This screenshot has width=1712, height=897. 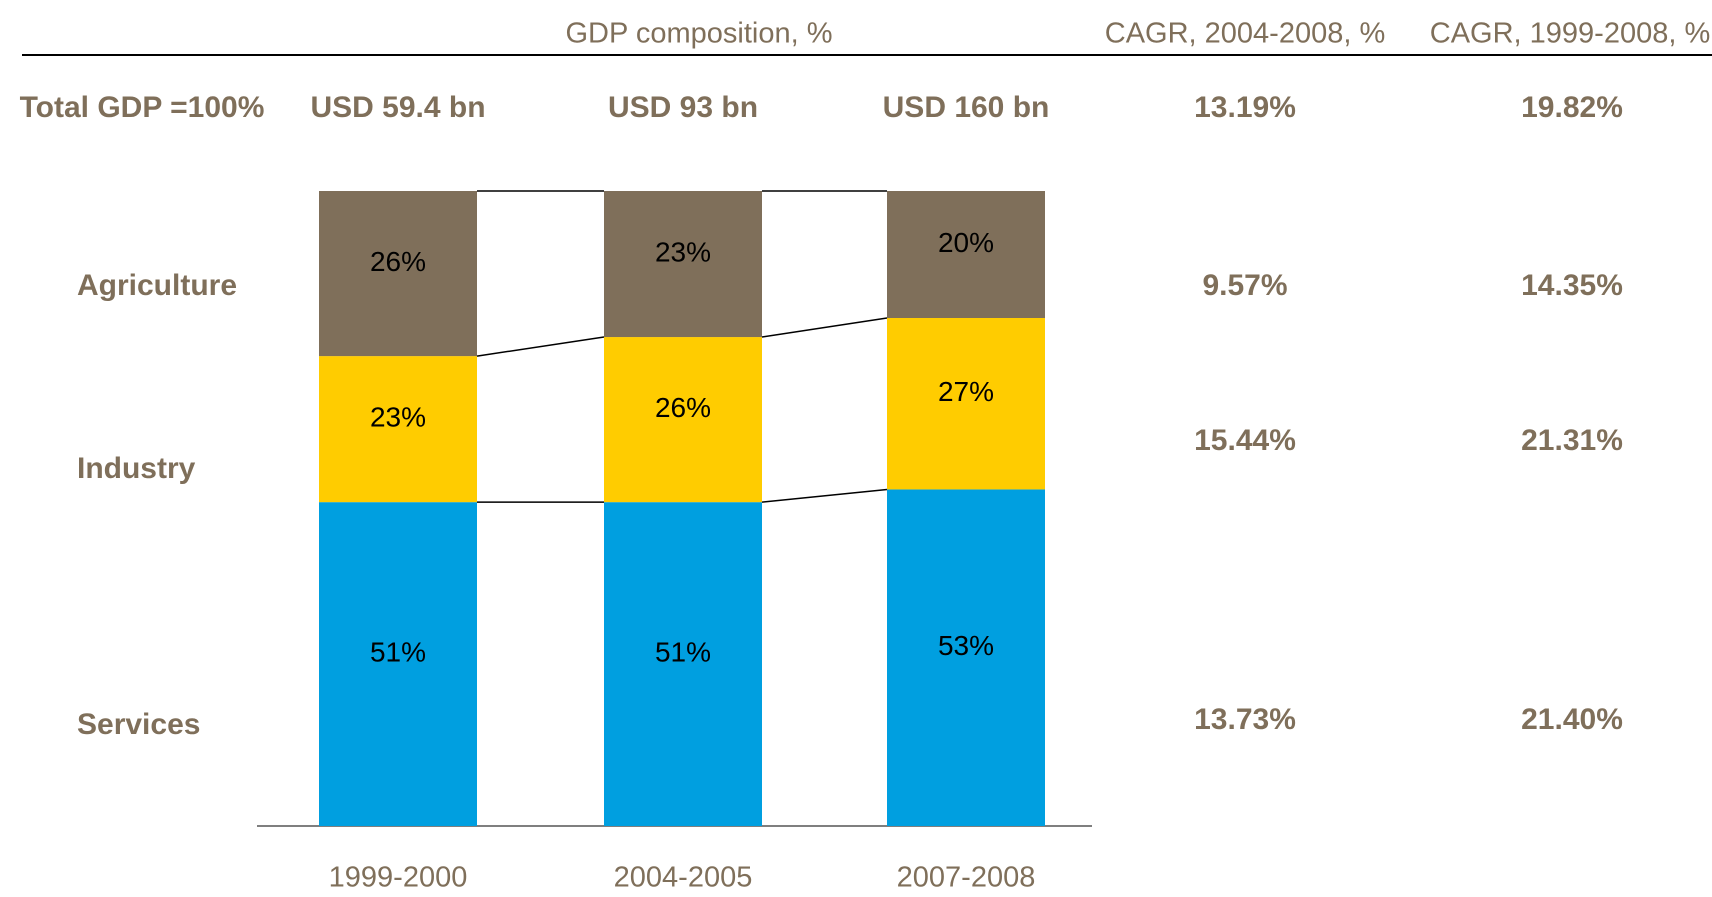 I want to click on x-tick-label: 2007-2008, so click(x=966, y=878).